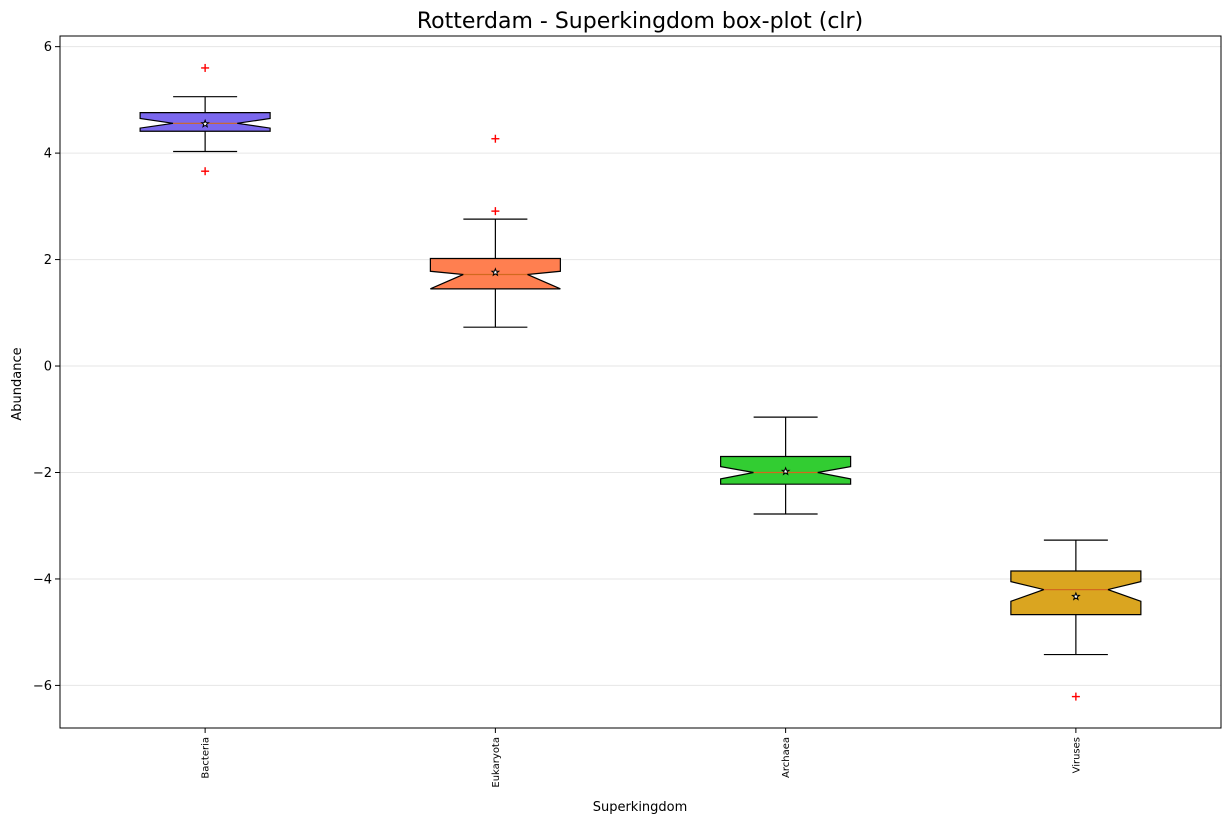 The height and width of the screenshot is (828, 1232). What do you see at coordinates (48, 47) in the screenshot?
I see `y-tick-label: 6` at bounding box center [48, 47].